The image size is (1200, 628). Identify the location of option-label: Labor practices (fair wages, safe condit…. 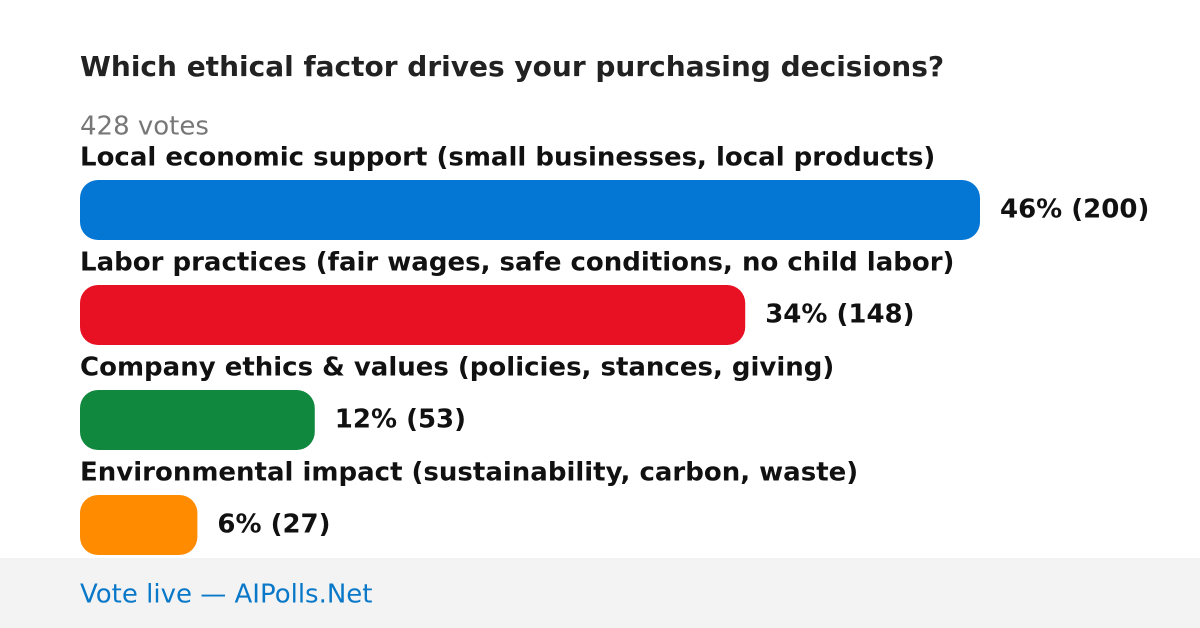
(517, 263).